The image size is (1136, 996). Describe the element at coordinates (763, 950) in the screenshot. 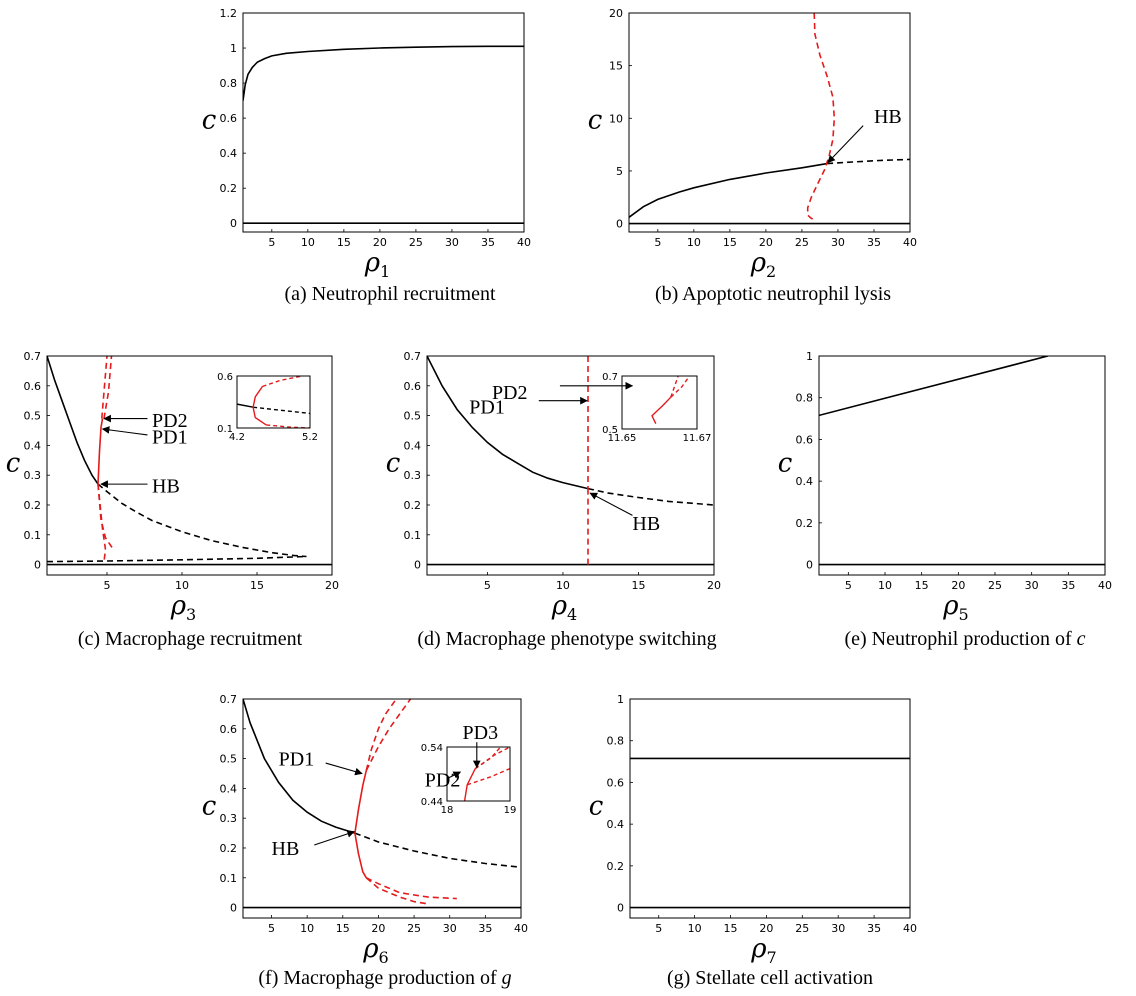

I see `x-axis-label: ρ7` at that location.